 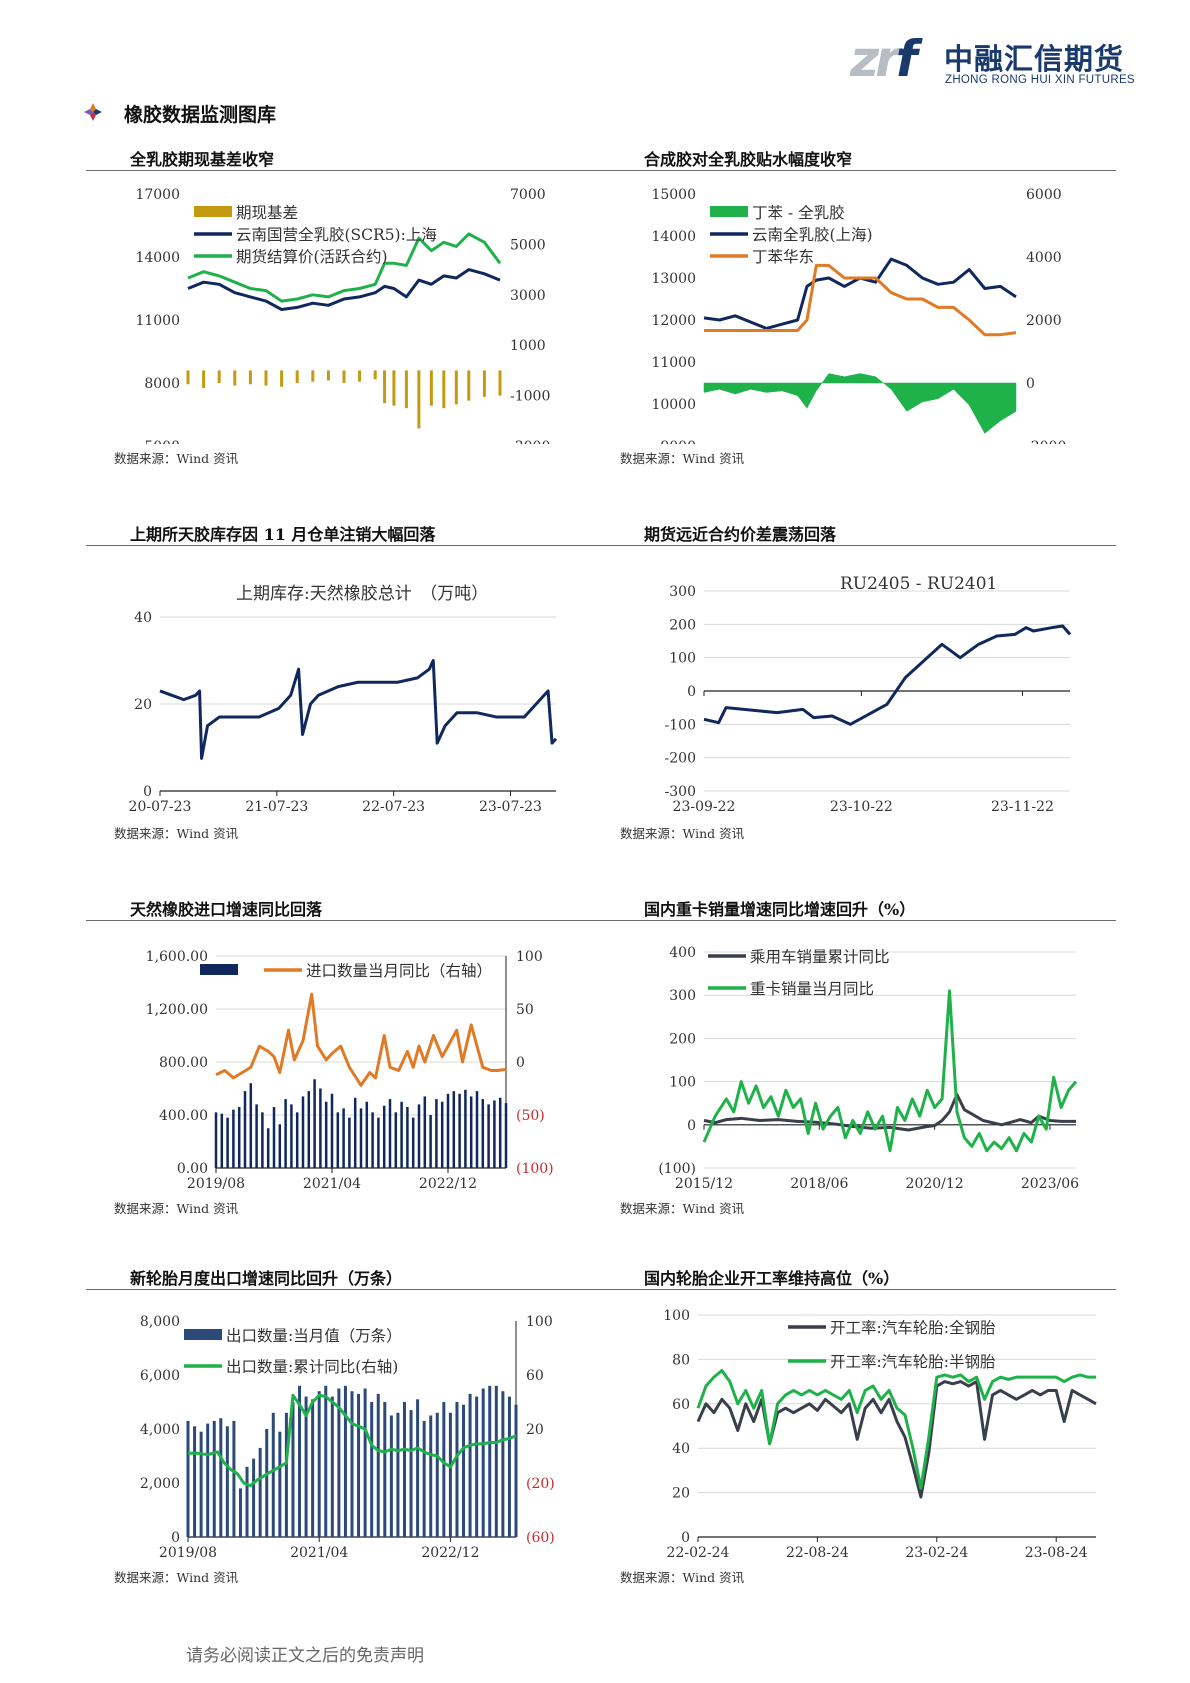 What do you see at coordinates (183, 1063) in the screenshot?
I see `y-left-tick-label: 800.00` at bounding box center [183, 1063].